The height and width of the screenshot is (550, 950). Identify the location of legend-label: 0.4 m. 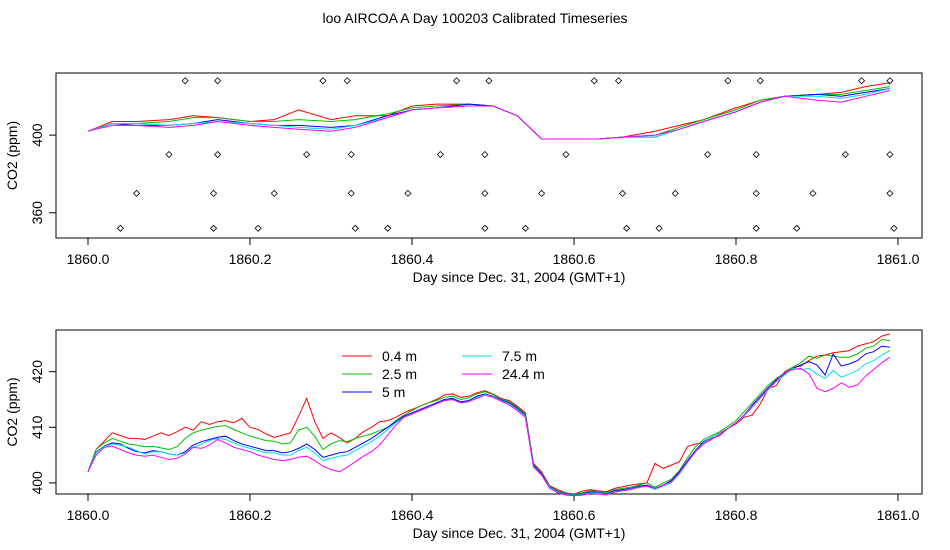
(399, 356).